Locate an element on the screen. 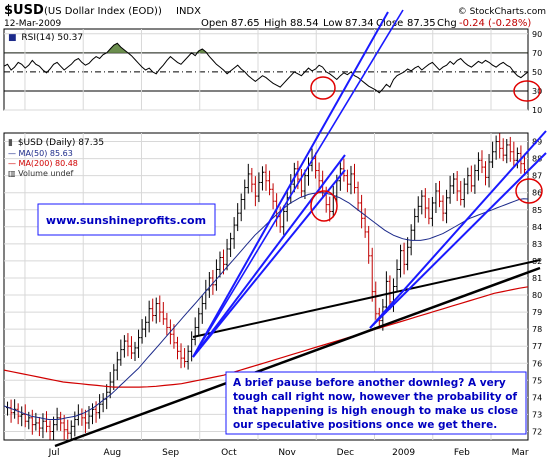  low-label: Low is located at coordinates (333, 23).